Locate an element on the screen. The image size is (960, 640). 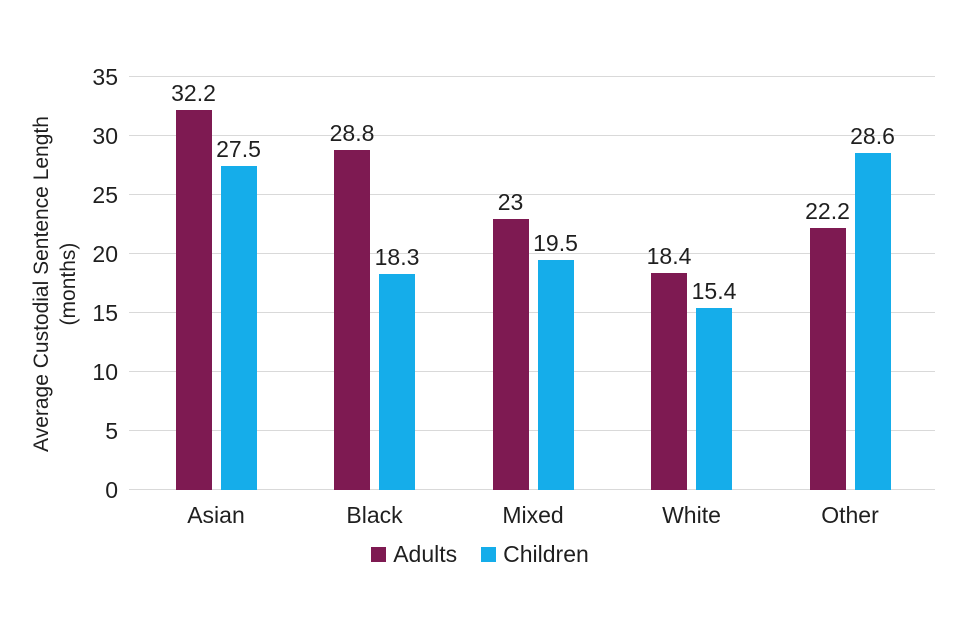
legend-label-adults: Adults is located at coordinates (425, 554).